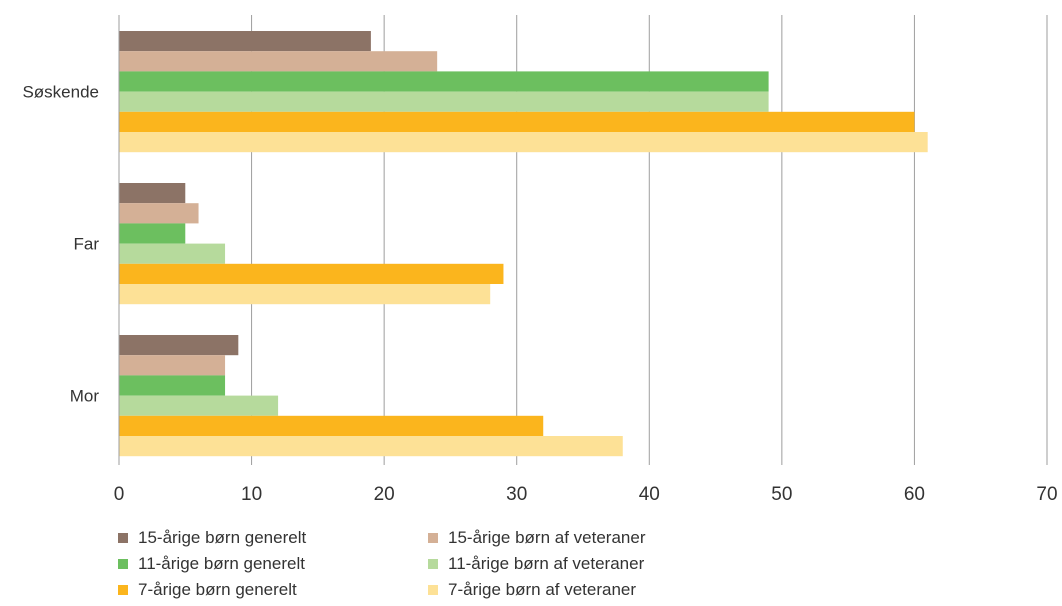  I want to click on legend-item: 7-årige børn af veteraner, so click(583, 590).